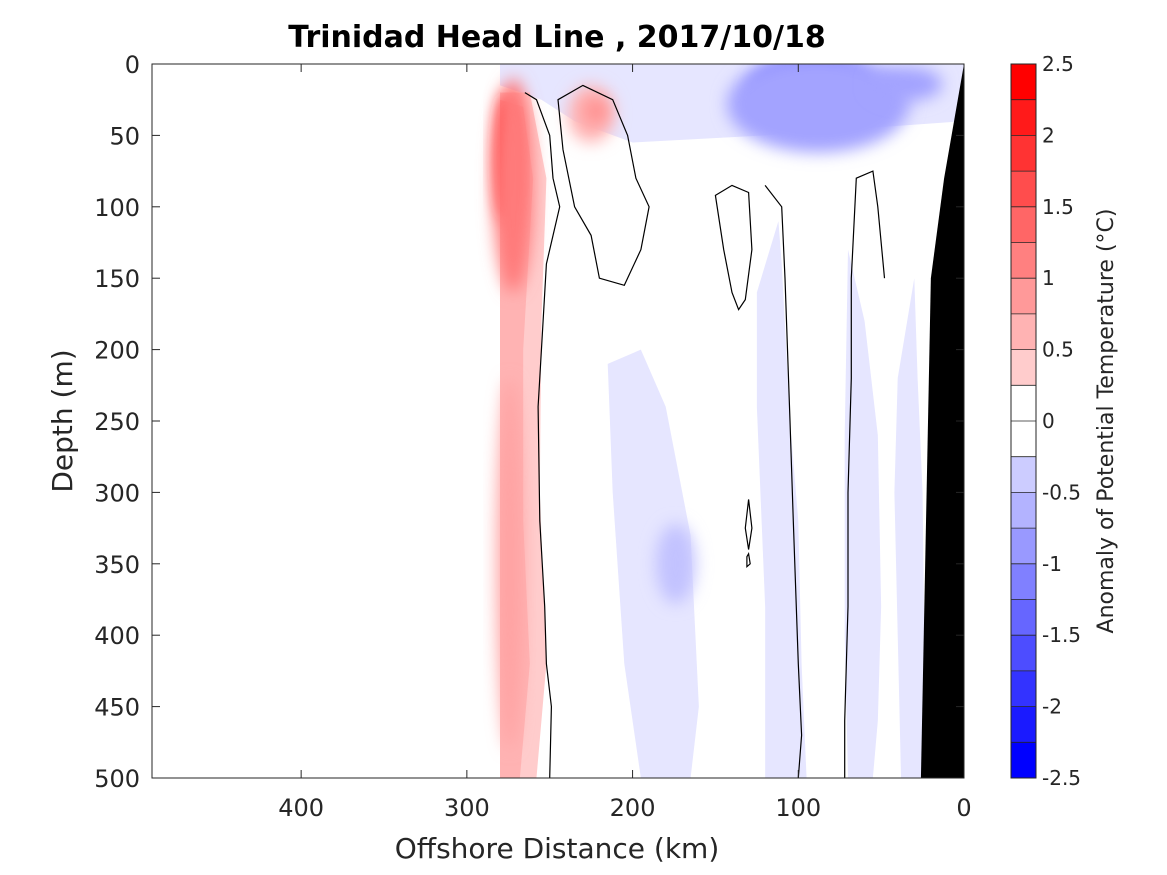  What do you see at coordinates (301, 808) in the screenshot?
I see `x-tick-label: 400` at bounding box center [301, 808].